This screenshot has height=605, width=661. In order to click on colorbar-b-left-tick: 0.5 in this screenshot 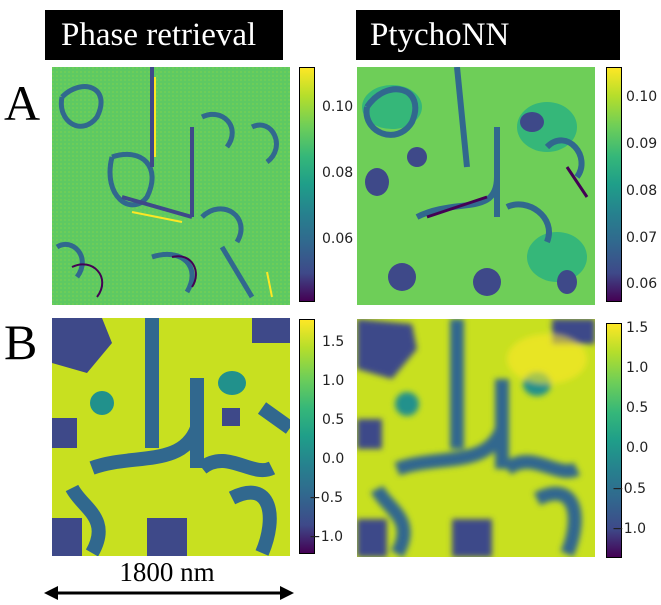, I will do `click(333, 420)`.